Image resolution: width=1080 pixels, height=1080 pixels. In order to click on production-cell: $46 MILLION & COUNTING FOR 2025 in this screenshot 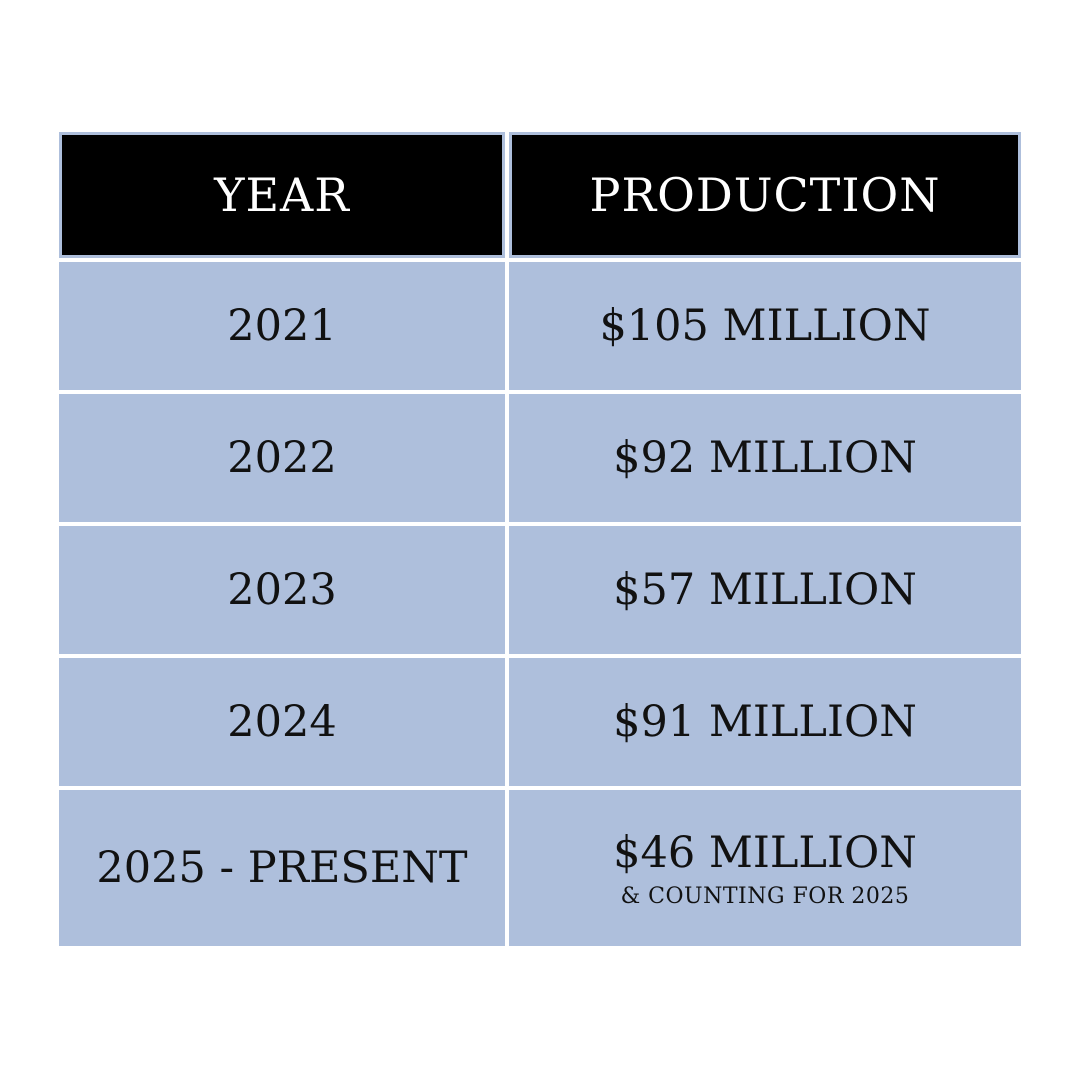, I will do `click(765, 868)`.